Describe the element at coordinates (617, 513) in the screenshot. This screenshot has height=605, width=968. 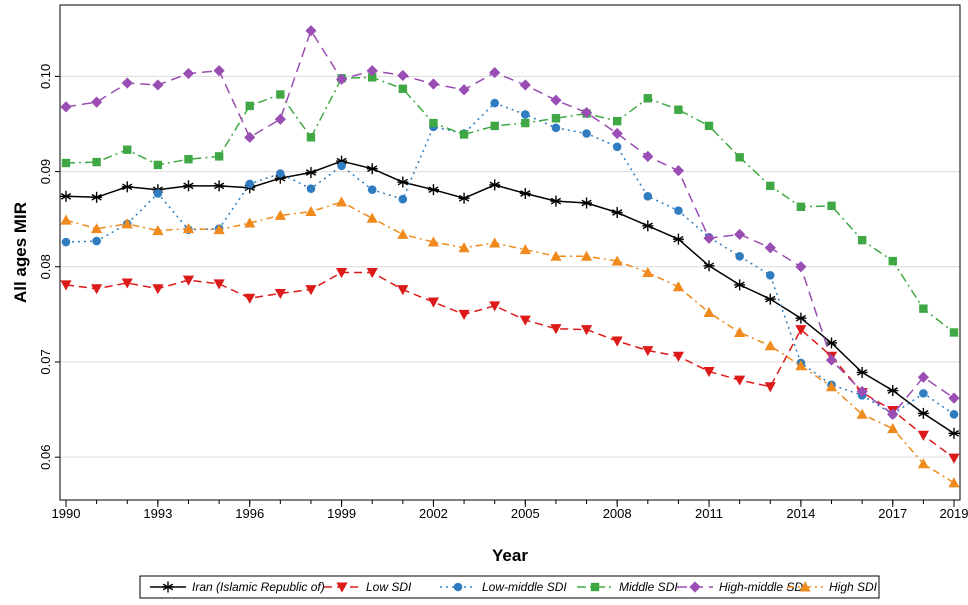
I see `x-tick-label: 2008` at that location.